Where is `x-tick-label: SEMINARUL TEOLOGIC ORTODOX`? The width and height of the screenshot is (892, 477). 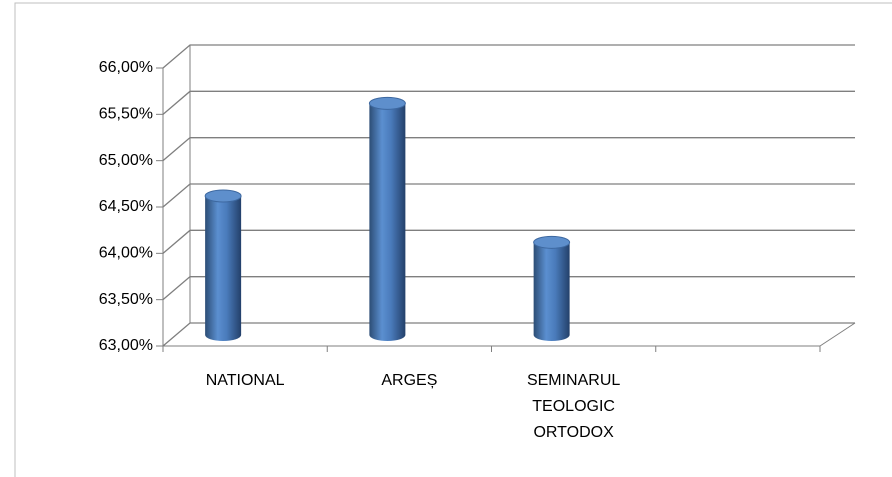
x-tick-label: SEMINARUL TEOLOGIC ORTODOX is located at coordinates (573, 406).